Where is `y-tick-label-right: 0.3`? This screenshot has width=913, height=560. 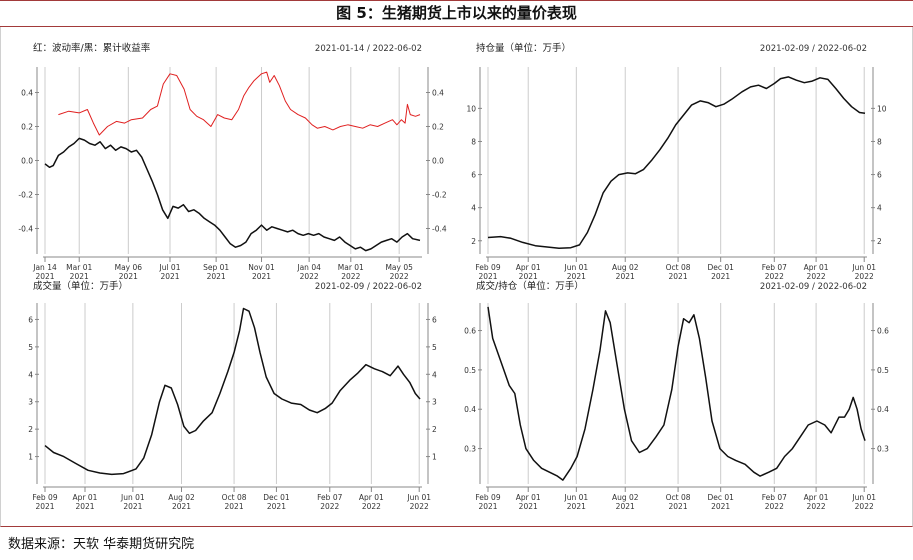
y-tick-label-right: 0.3 is located at coordinates (883, 449).